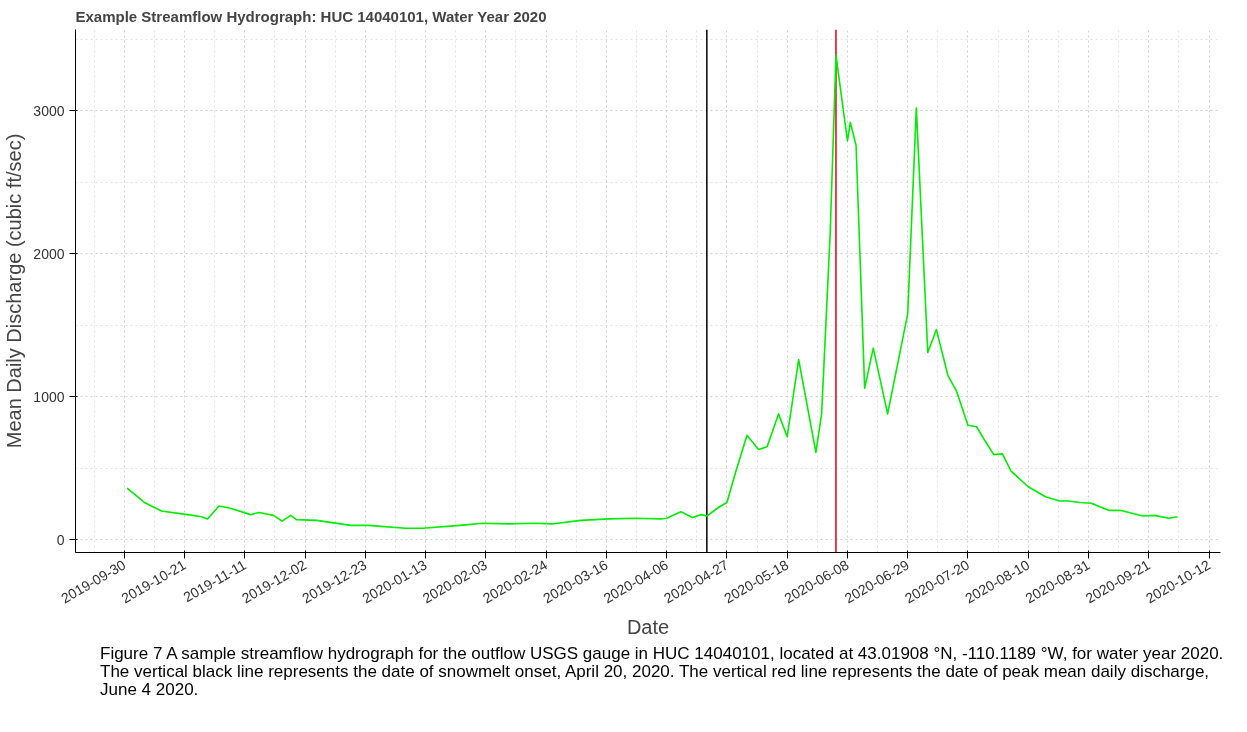 The height and width of the screenshot is (732, 1247). I want to click on y-tick-label: 0, so click(60, 539).